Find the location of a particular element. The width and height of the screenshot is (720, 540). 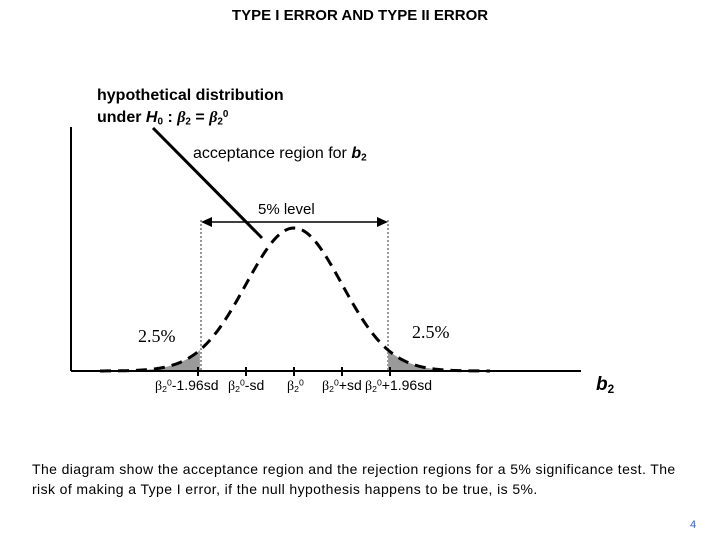

normal-distribution-curve is located at coordinates (295, 299).